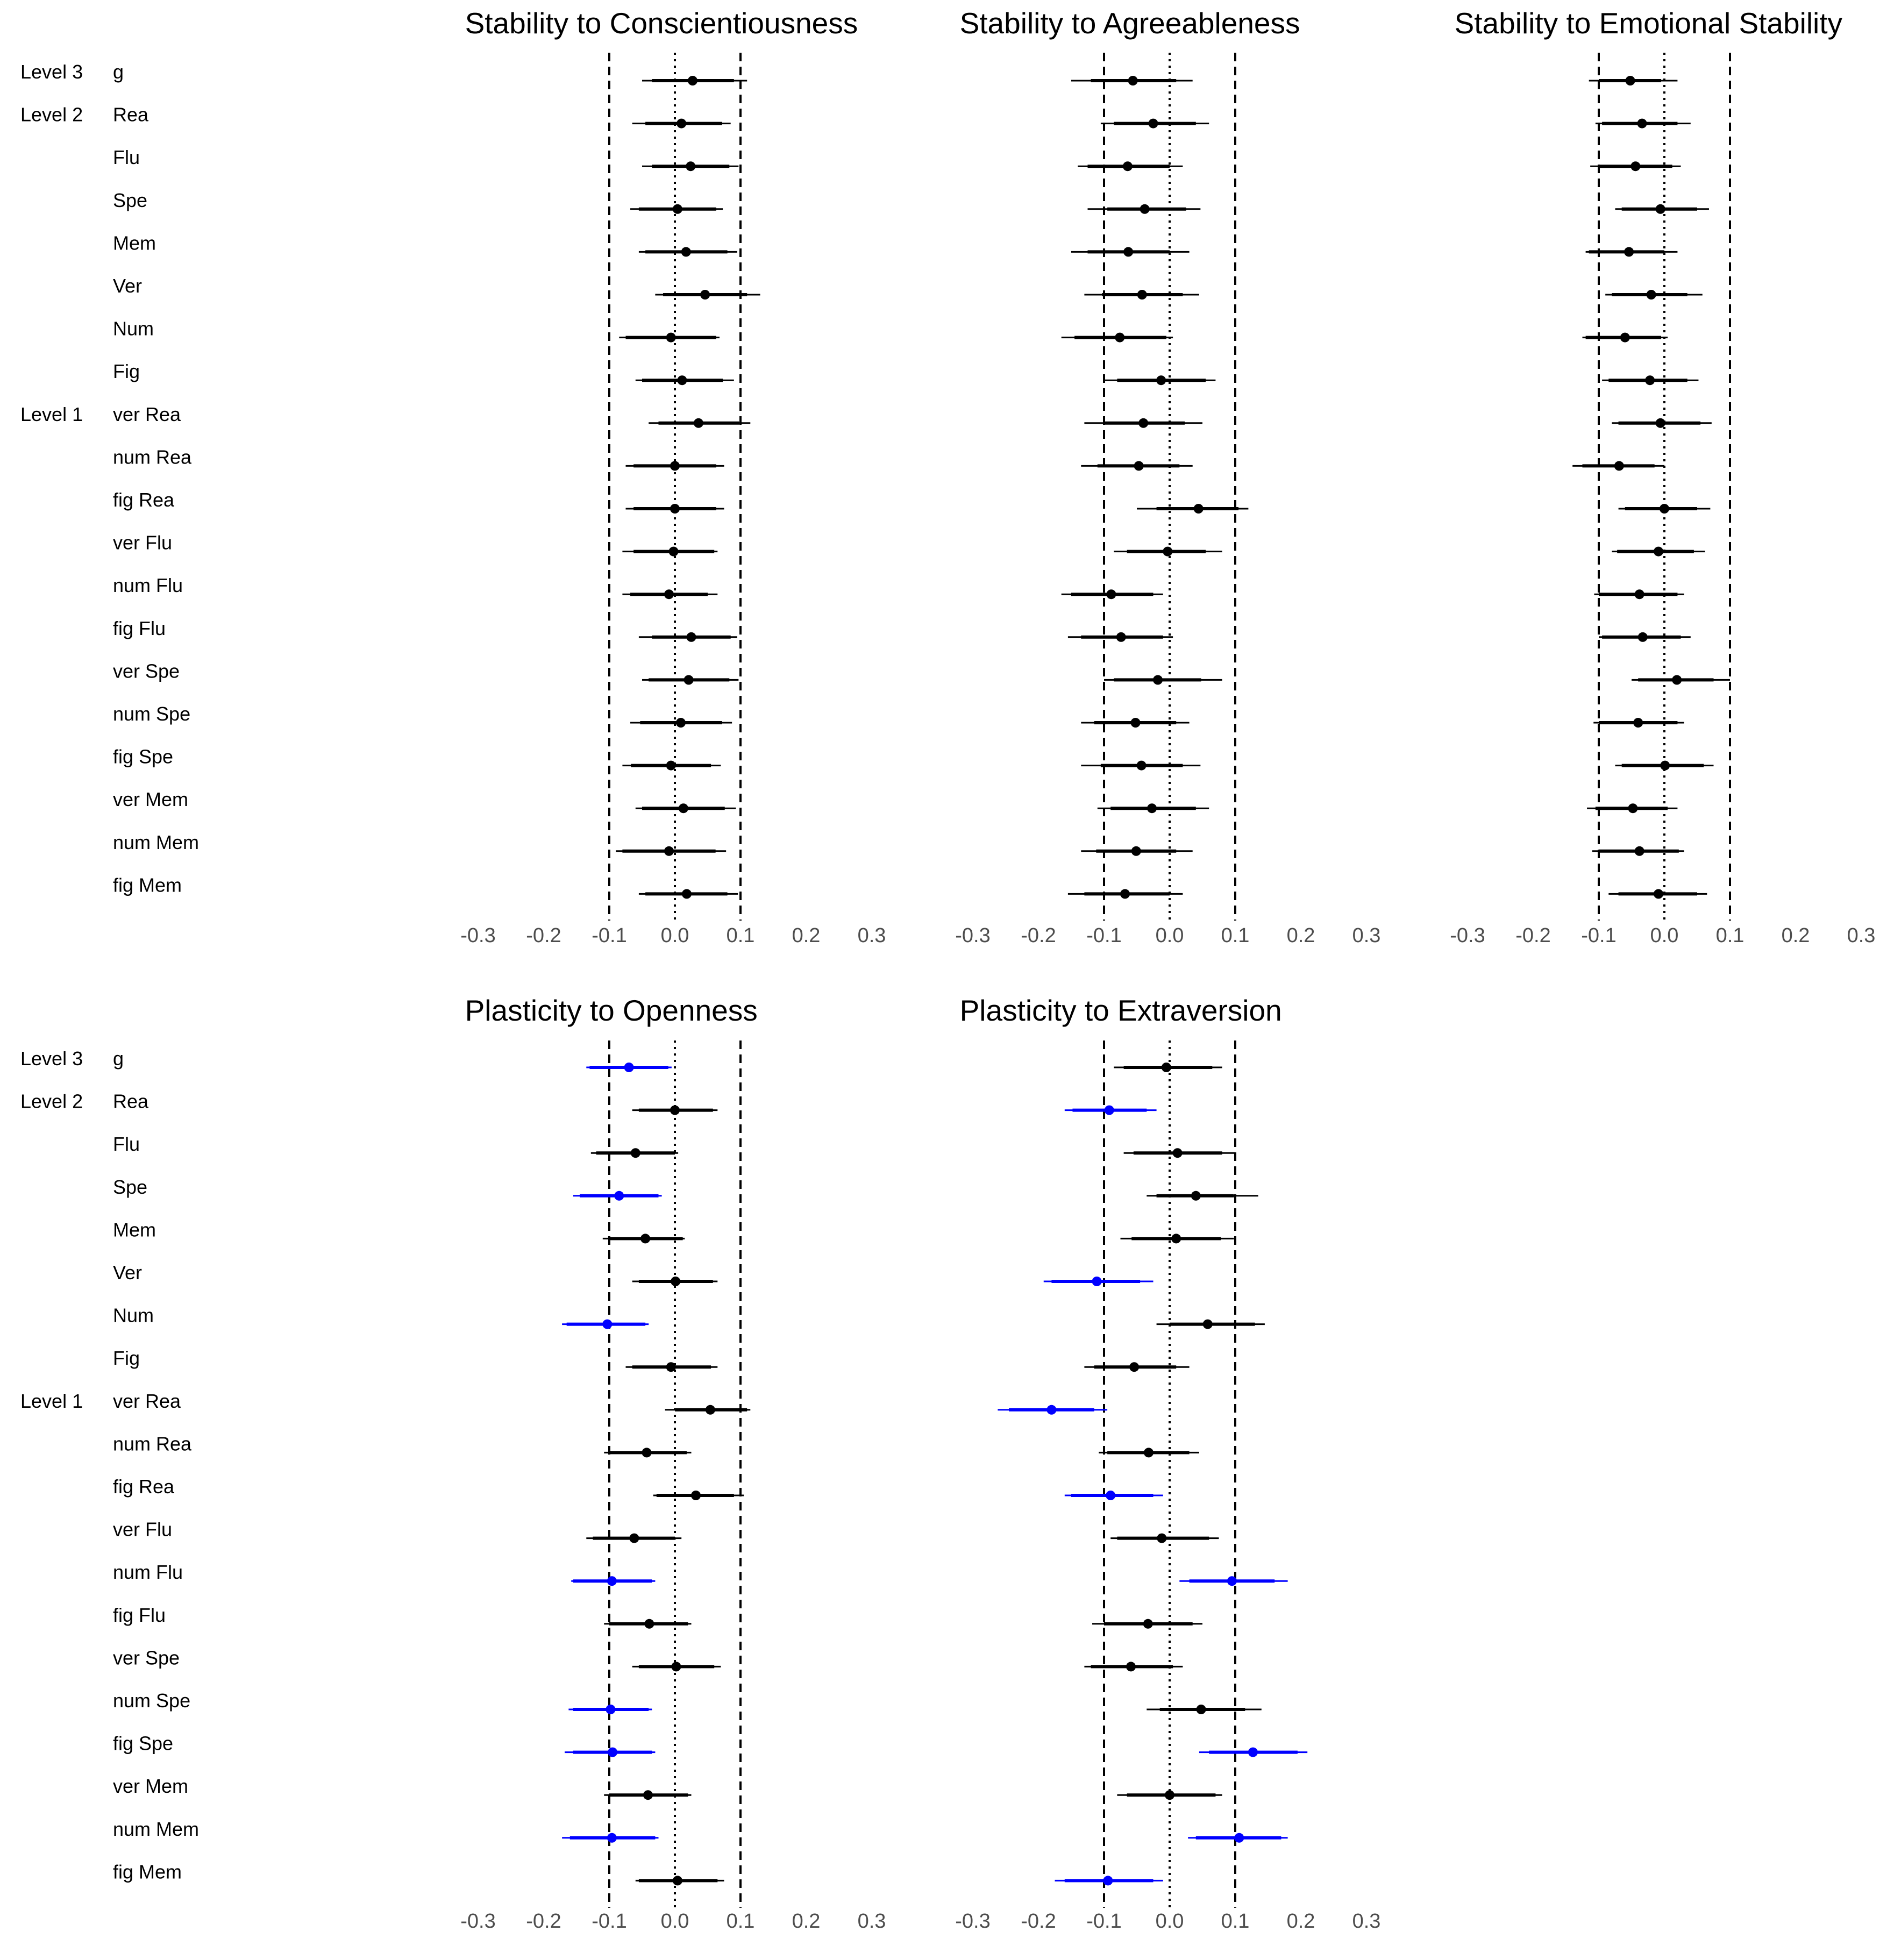 The width and height of the screenshot is (1894, 1960). What do you see at coordinates (1103, 935) in the screenshot?
I see `x-tick-label: -0.1` at bounding box center [1103, 935].